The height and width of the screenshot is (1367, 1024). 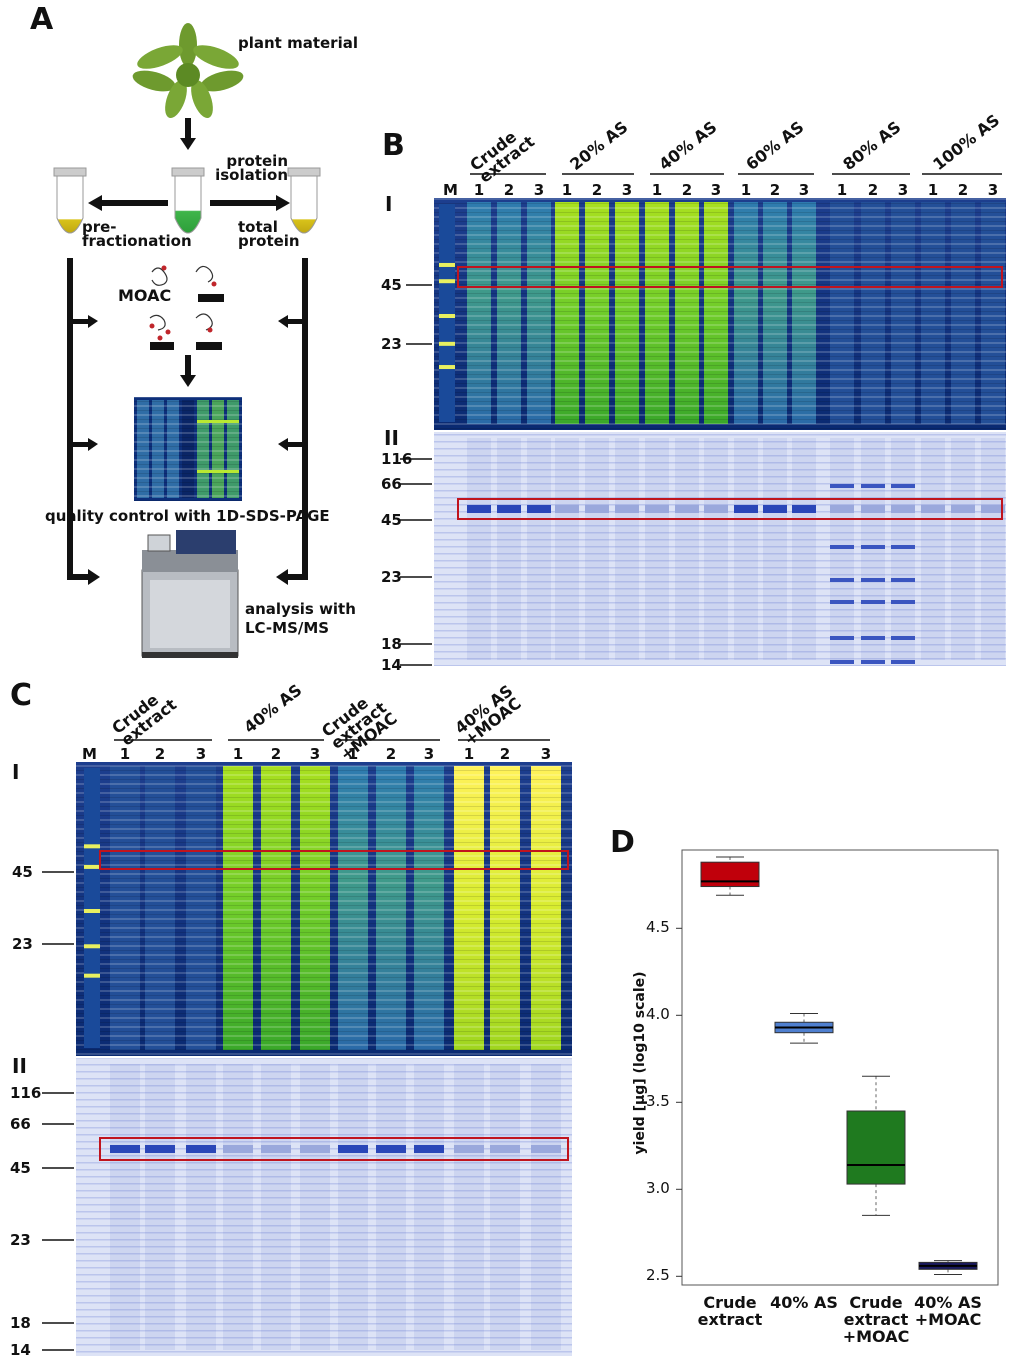 I want to click on panel-b-row-ii-label: II, so click(x=391, y=438).